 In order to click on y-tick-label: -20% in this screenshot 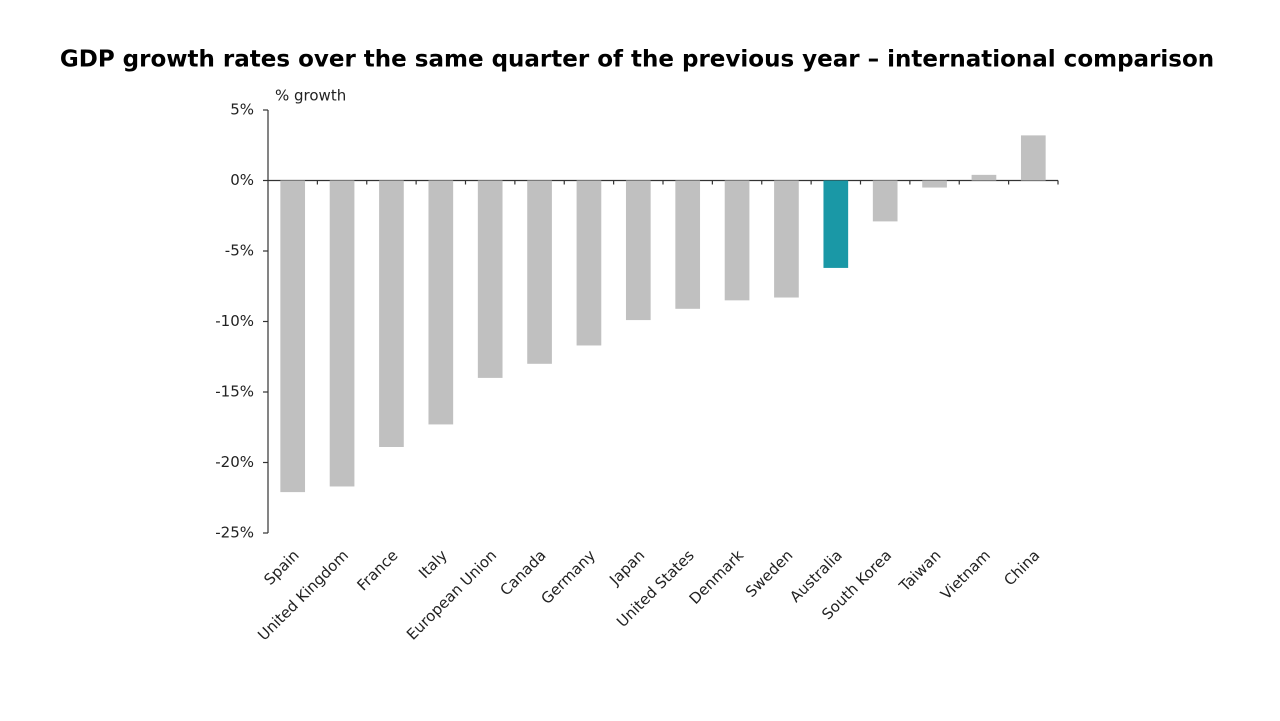, I will do `click(234, 462)`.